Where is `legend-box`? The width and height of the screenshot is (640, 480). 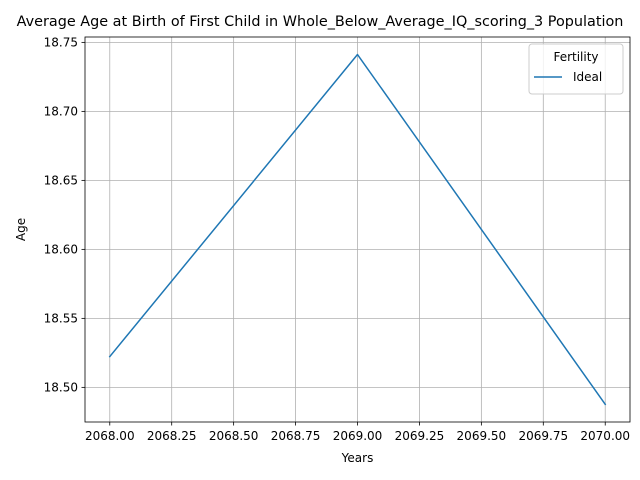 legend-box is located at coordinates (576, 69).